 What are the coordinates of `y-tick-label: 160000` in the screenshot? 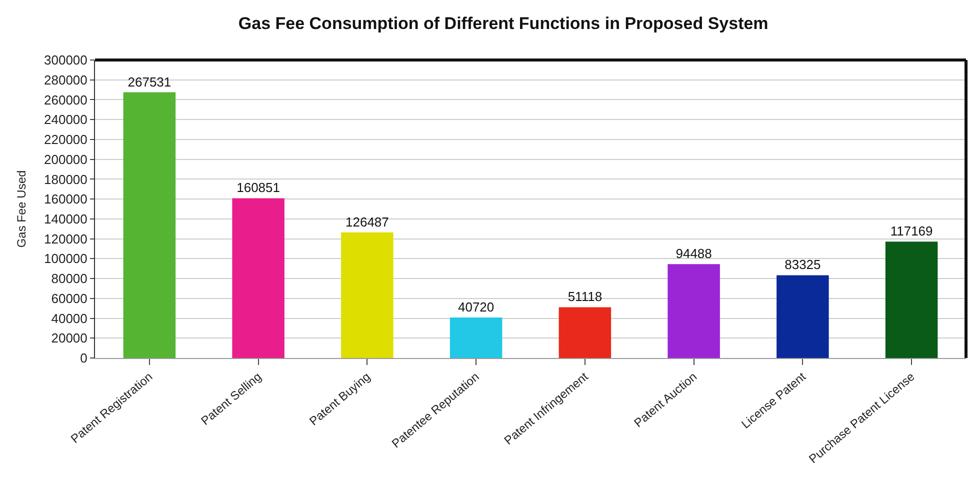 It's located at (66, 199).